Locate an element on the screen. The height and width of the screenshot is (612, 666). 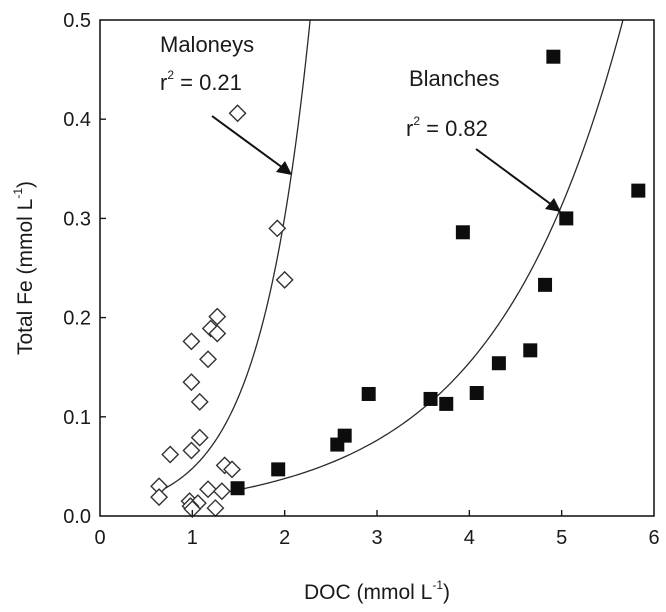
blanches-arrow-head is located at coordinates (553, 205).